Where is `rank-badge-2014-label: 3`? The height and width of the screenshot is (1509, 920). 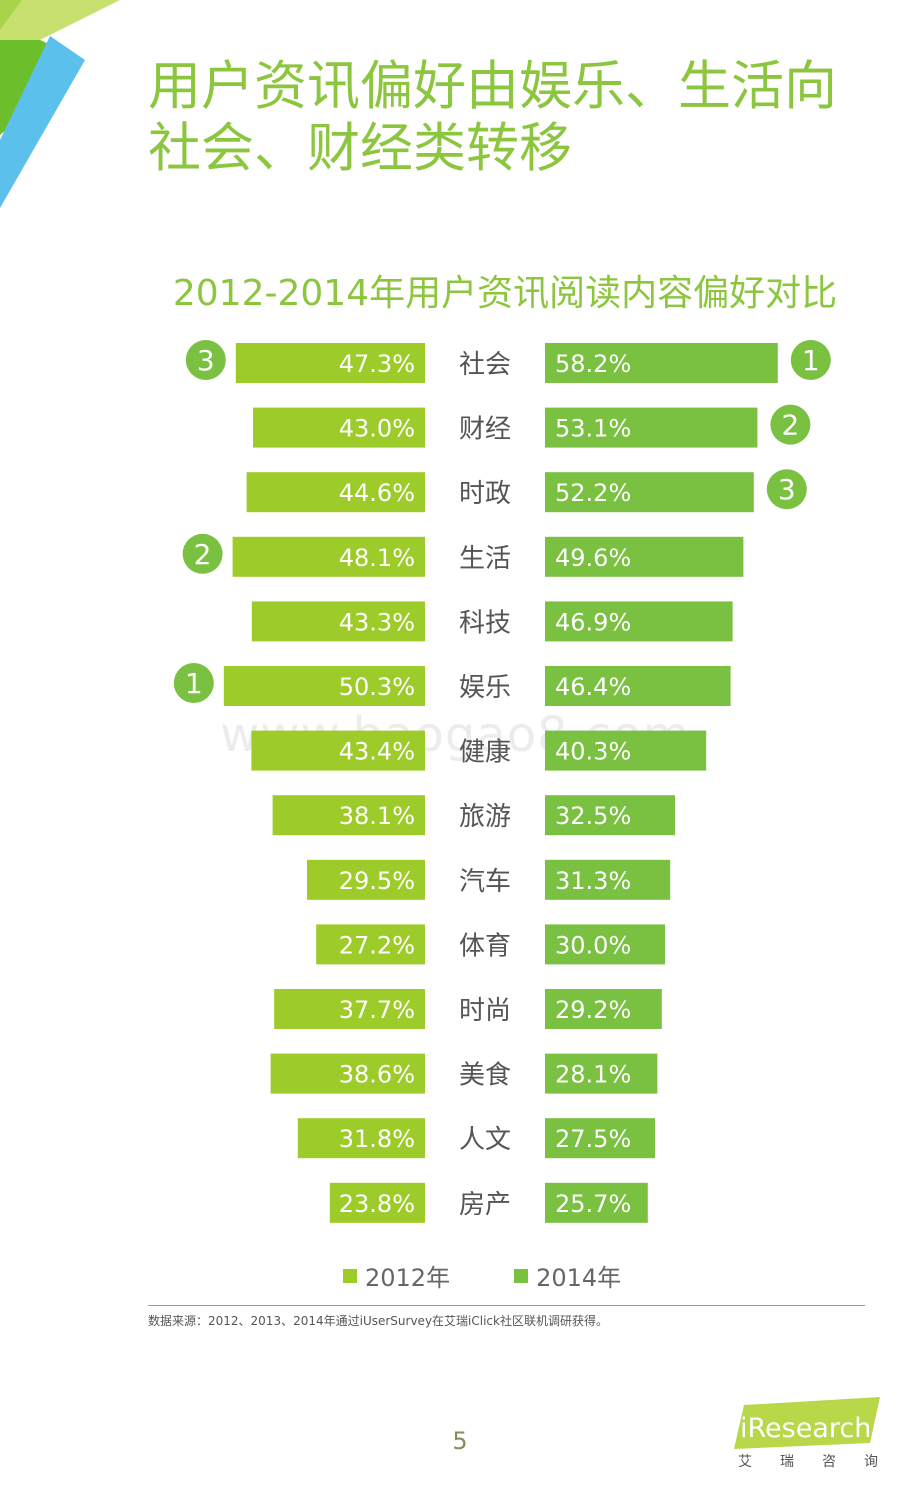
rank-badge-2014-label: 3 is located at coordinates (787, 489).